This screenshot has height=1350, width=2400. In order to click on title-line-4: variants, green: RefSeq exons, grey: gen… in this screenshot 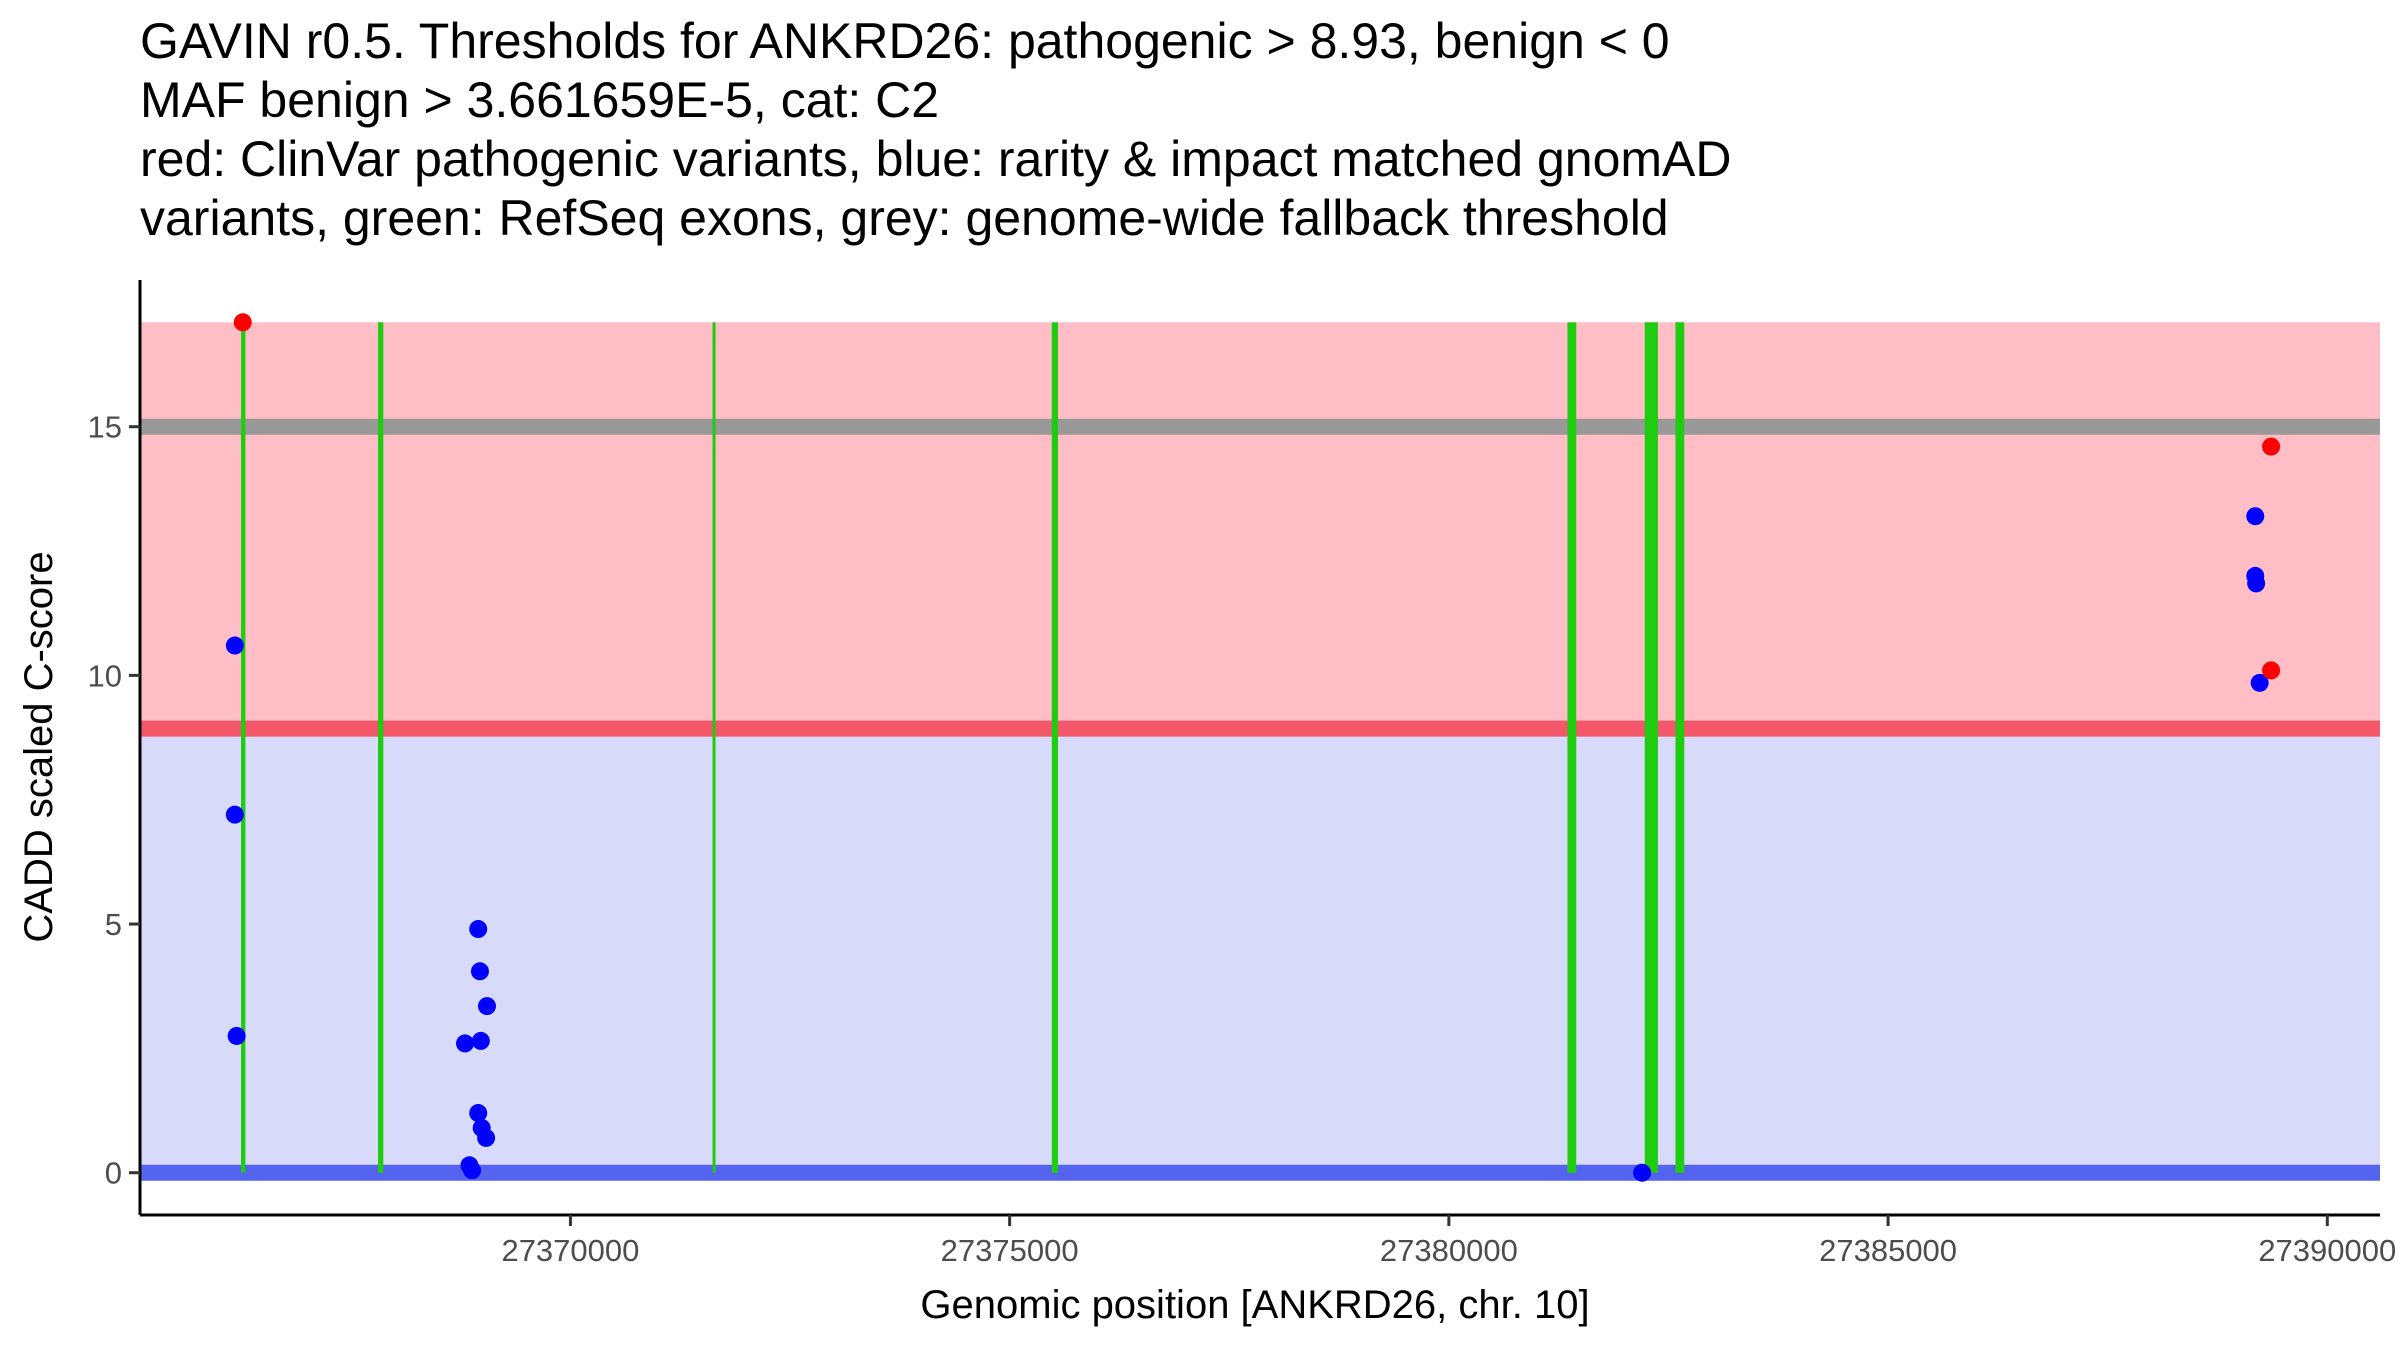, I will do `click(904, 218)`.